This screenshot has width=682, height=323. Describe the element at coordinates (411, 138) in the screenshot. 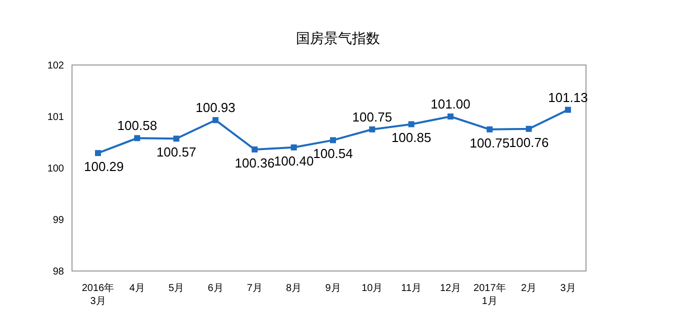

I see `data-label: 100.85` at that location.